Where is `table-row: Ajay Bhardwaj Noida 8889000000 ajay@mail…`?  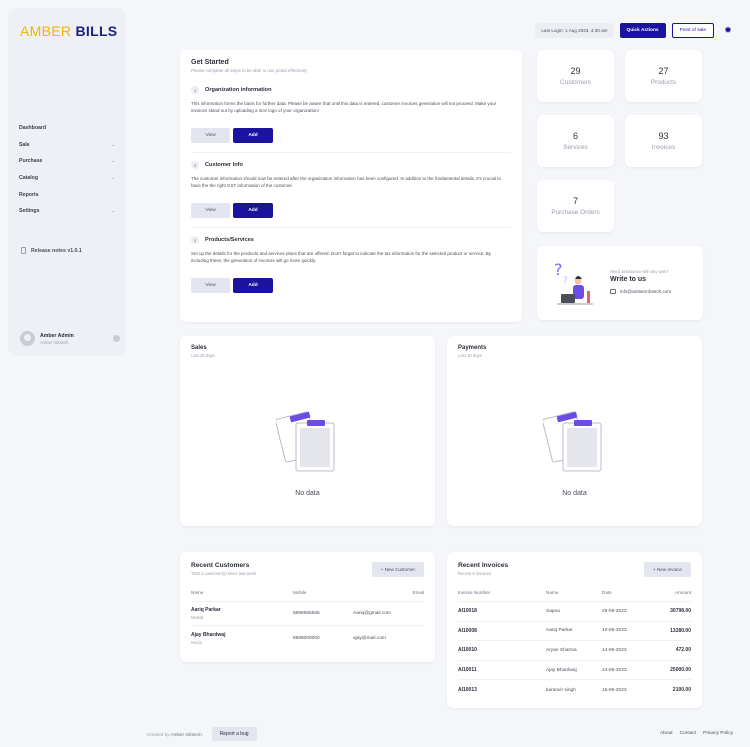
table-row: Ajay Bhardwaj Noida 8889000000 ajay@mail… is located at coordinates (307, 638).